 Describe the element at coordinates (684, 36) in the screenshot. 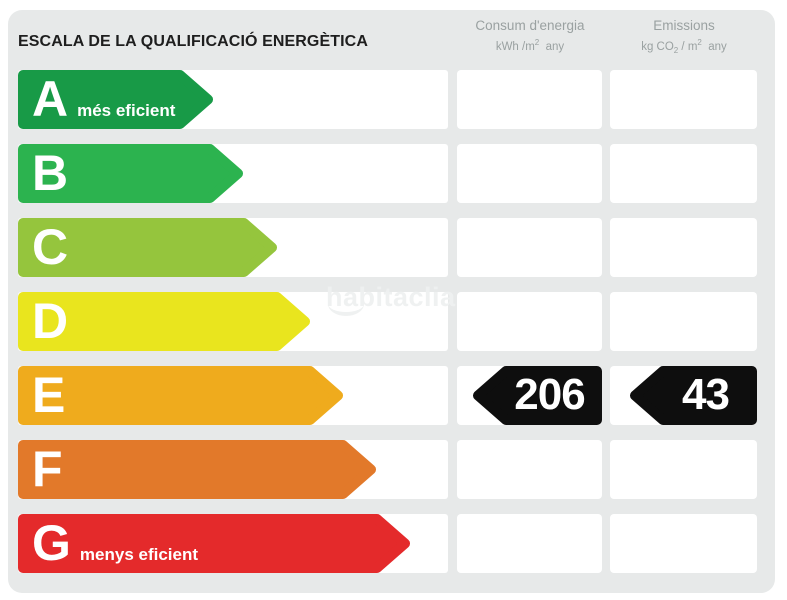

I see `emissions-column-header: Emissions kg CO2 / m2 any` at that location.